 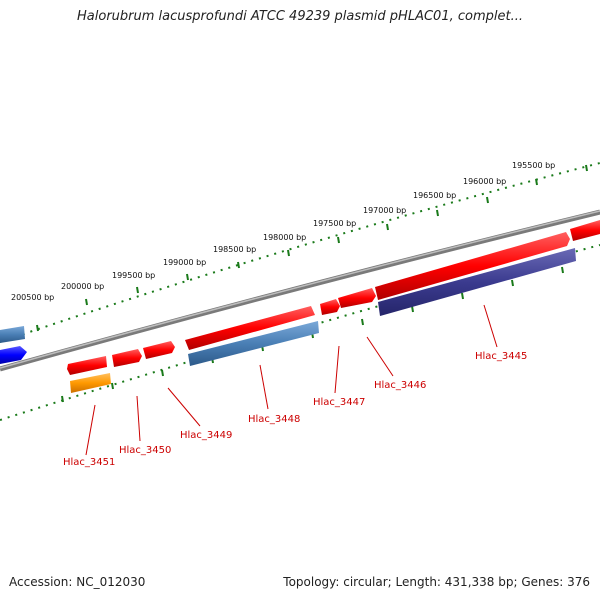 I want to click on gene-partial-left-bright, so click(x=13, y=355).